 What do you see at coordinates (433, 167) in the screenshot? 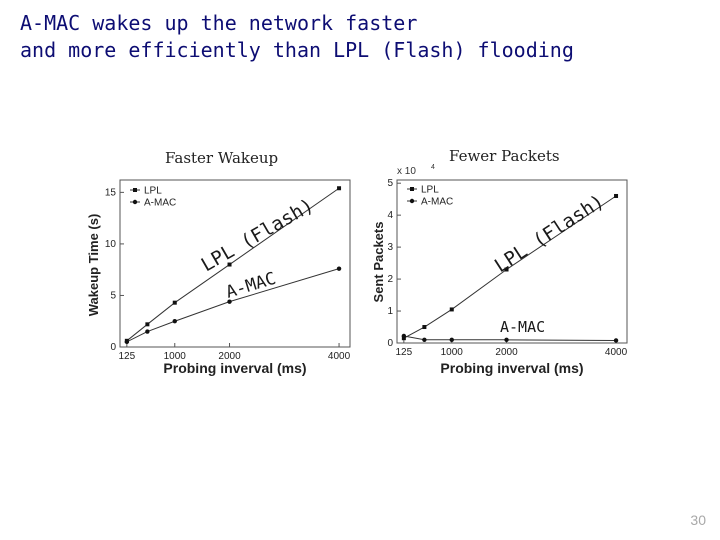
I see `packets-y-multiplier-exponent: 4` at bounding box center [433, 167].